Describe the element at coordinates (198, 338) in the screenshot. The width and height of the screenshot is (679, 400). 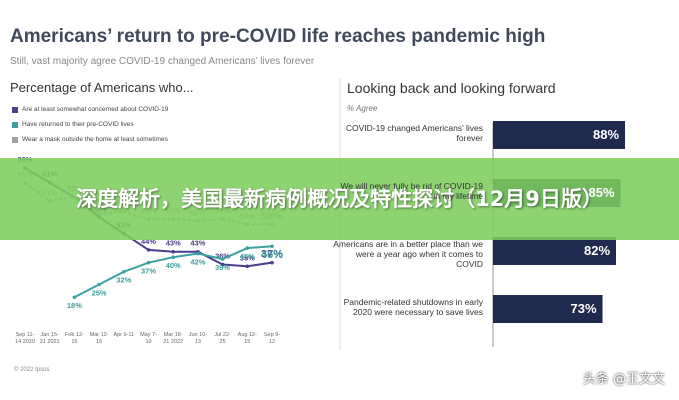
I see `x-tick-label: Jun 10-13` at that location.